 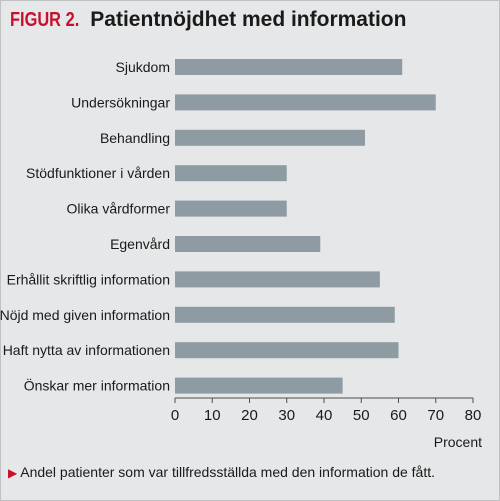 What do you see at coordinates (458, 442) in the screenshot?
I see `x-axis-title: Procent` at bounding box center [458, 442].